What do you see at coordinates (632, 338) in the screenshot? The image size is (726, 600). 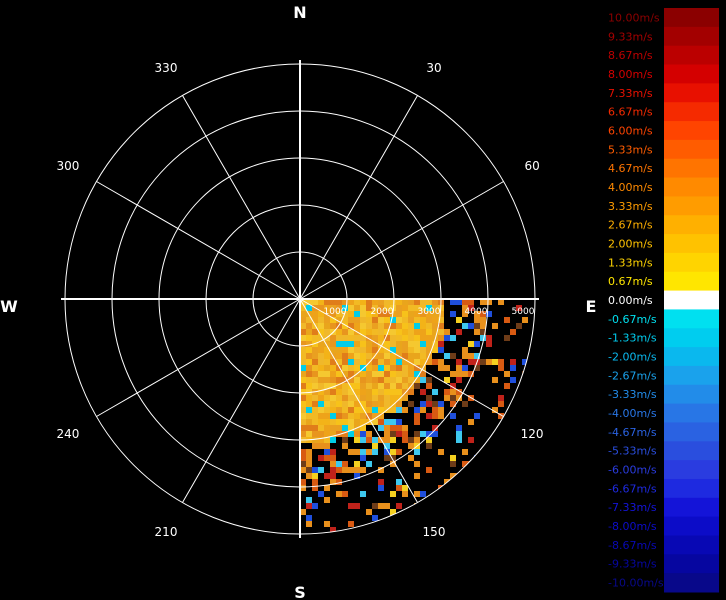 I see `colorbar-label: -1.33m/s` at bounding box center [632, 338].